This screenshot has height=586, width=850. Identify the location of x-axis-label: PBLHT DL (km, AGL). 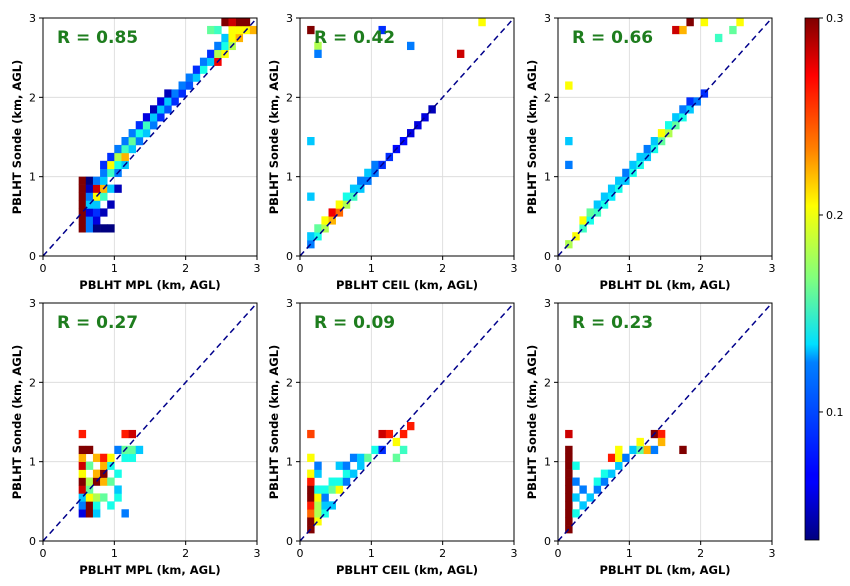
(664, 285).